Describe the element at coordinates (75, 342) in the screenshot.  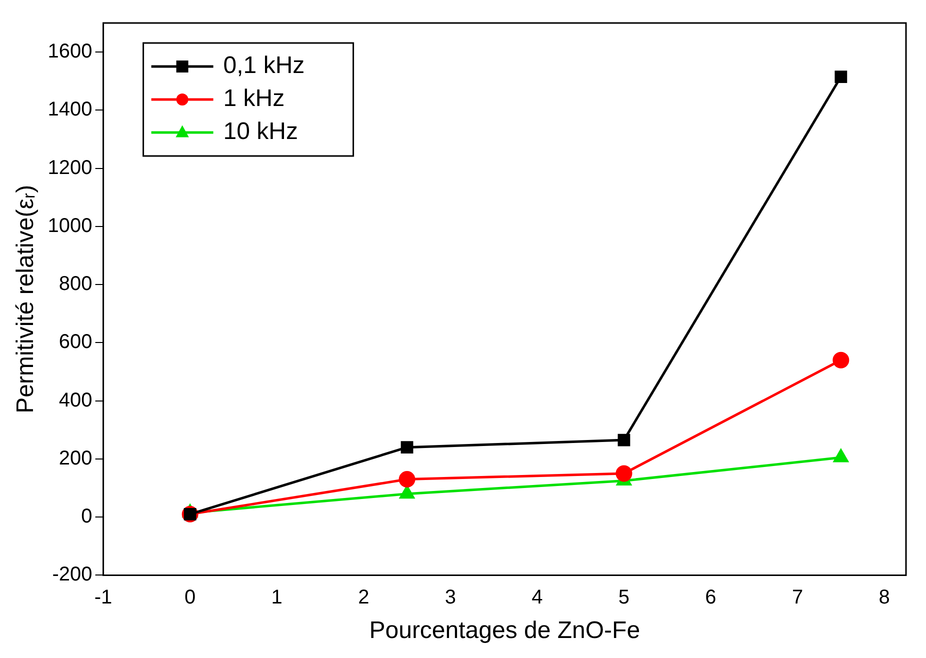
I see `y-tick-label: 600` at that location.